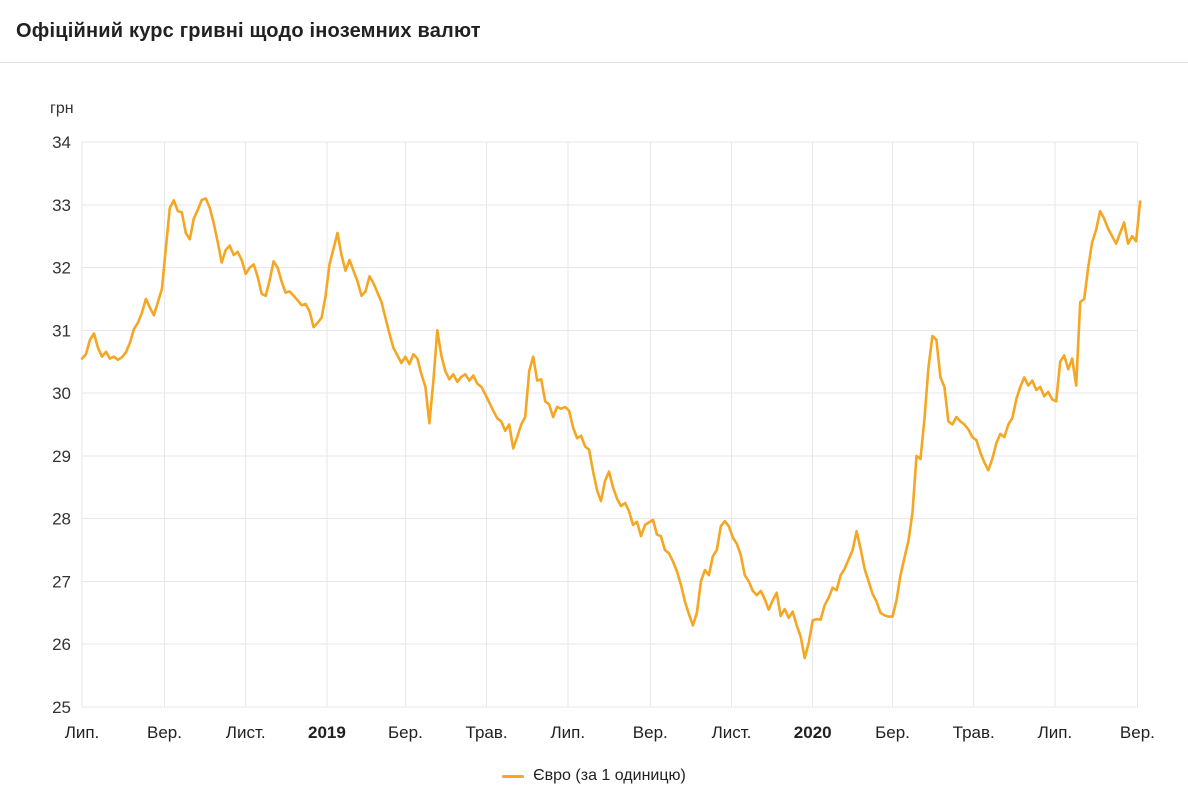 The height and width of the screenshot is (802, 1188). I want to click on y-tick-label: 26, so click(61, 644).